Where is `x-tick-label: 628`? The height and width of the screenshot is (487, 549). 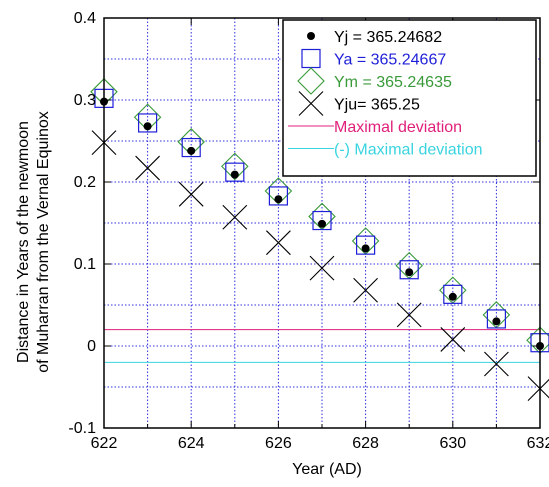
x-tick-label: 628 is located at coordinates (365, 443).